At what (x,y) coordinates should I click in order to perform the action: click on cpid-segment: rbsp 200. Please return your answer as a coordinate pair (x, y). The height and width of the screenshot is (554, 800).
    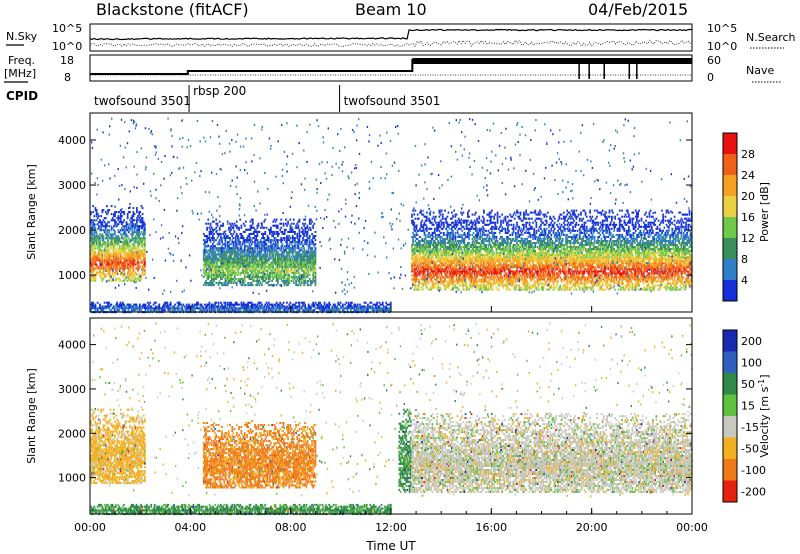
    Looking at the image, I should click on (219, 91).